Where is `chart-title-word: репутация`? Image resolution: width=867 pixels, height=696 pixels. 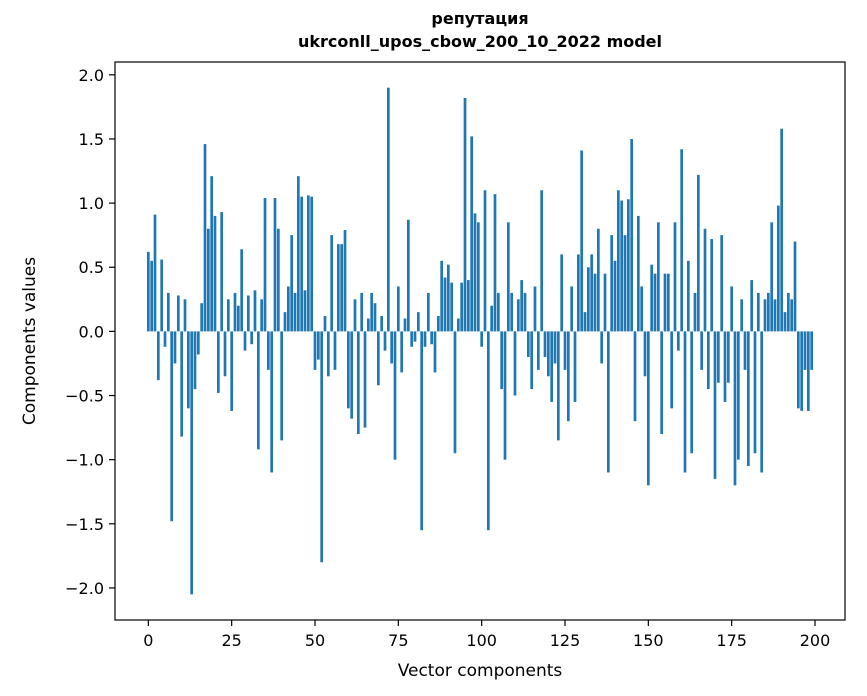 chart-title-word: репутация is located at coordinates (480, 18).